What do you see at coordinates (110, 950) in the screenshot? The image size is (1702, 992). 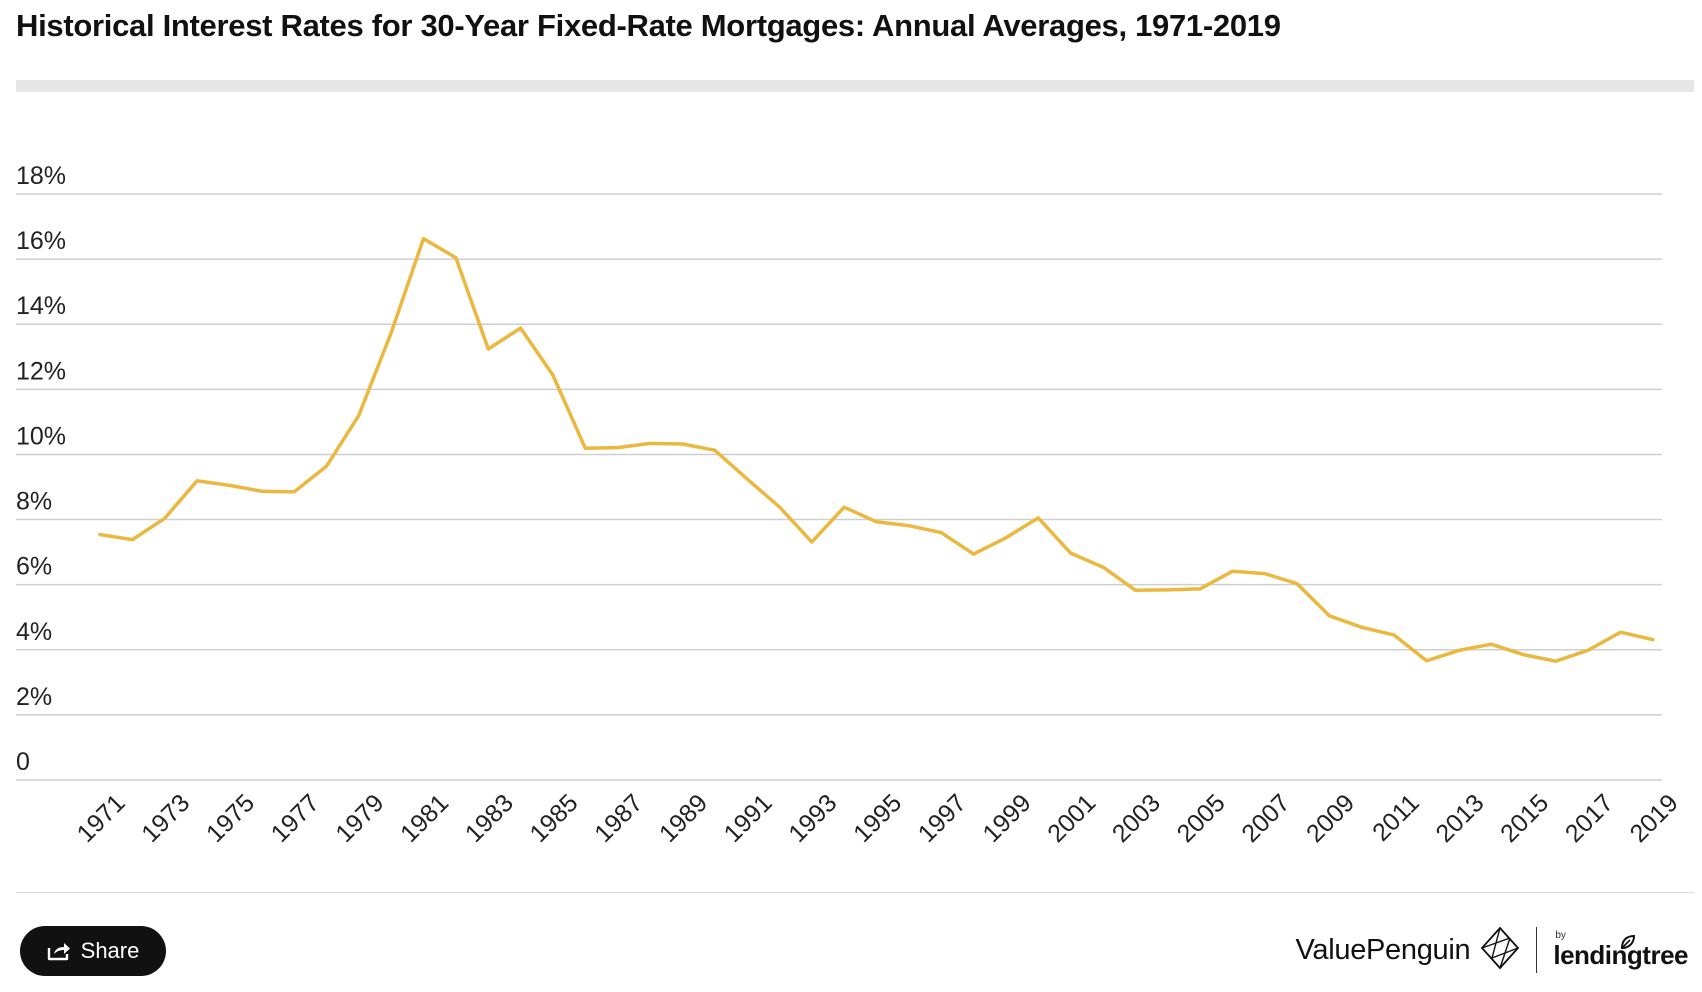 I see `share-label: Share` at bounding box center [110, 950].